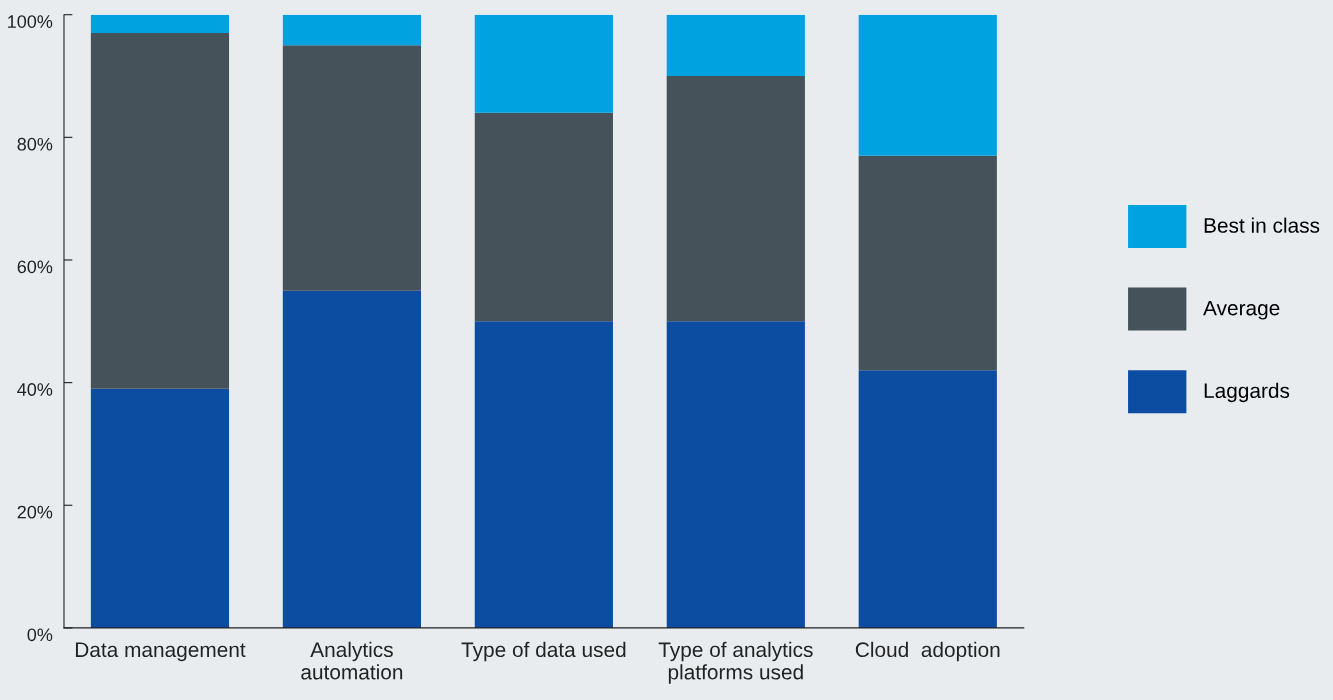 The width and height of the screenshot is (1333, 700). Describe the element at coordinates (927, 651) in the screenshot. I see `x-tick-label: Cloud adoption` at that location.